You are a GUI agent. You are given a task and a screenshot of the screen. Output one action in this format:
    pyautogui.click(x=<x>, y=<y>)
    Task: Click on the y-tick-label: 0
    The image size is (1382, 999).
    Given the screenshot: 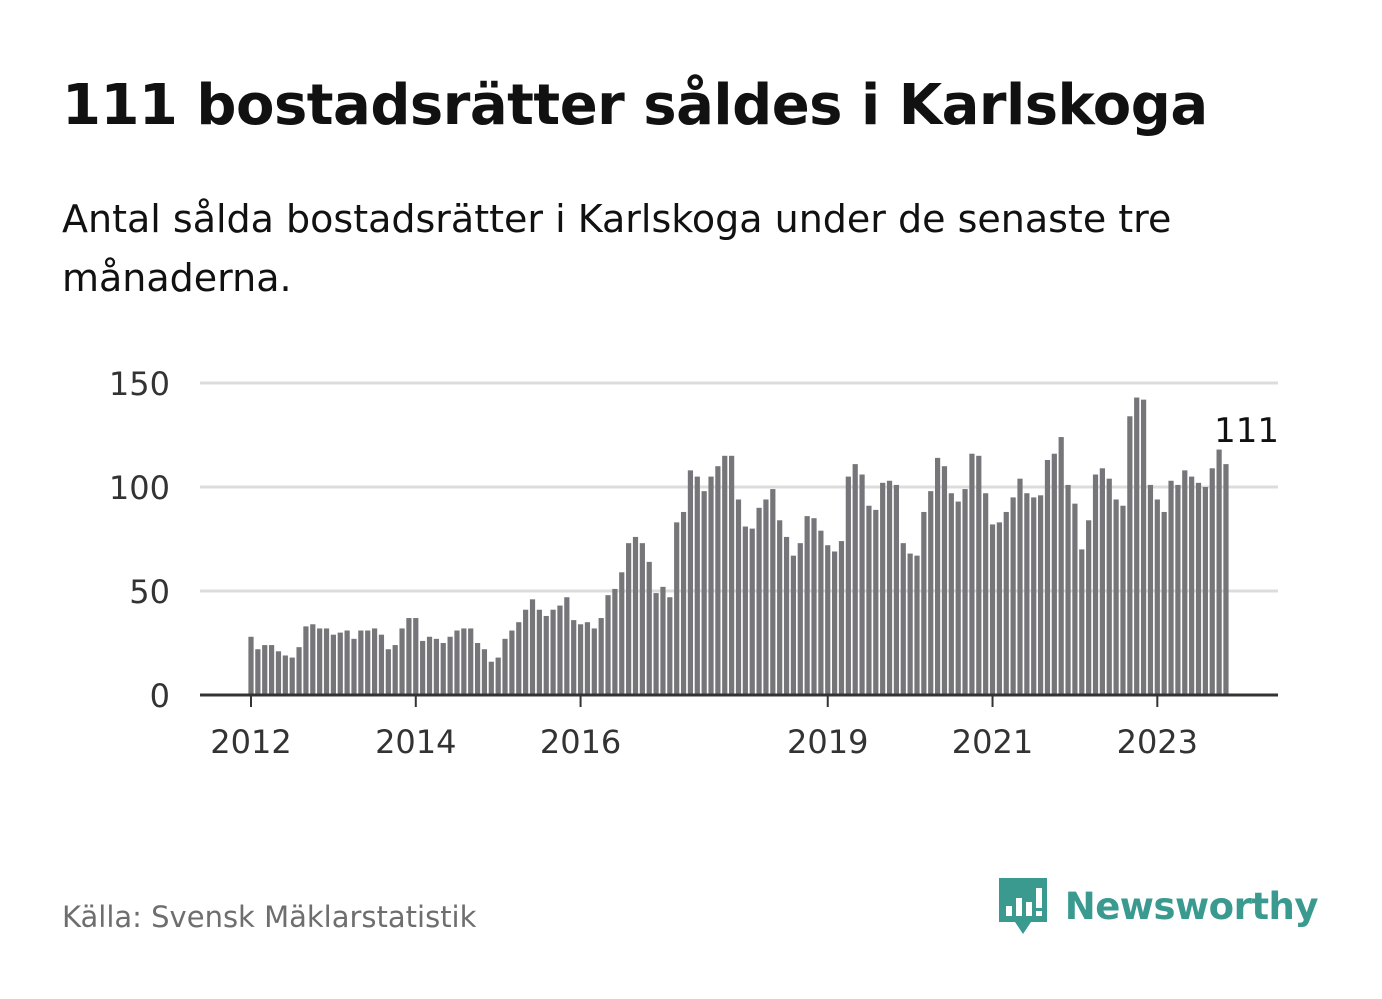 What is the action you would take?
    pyautogui.click(x=160, y=696)
    